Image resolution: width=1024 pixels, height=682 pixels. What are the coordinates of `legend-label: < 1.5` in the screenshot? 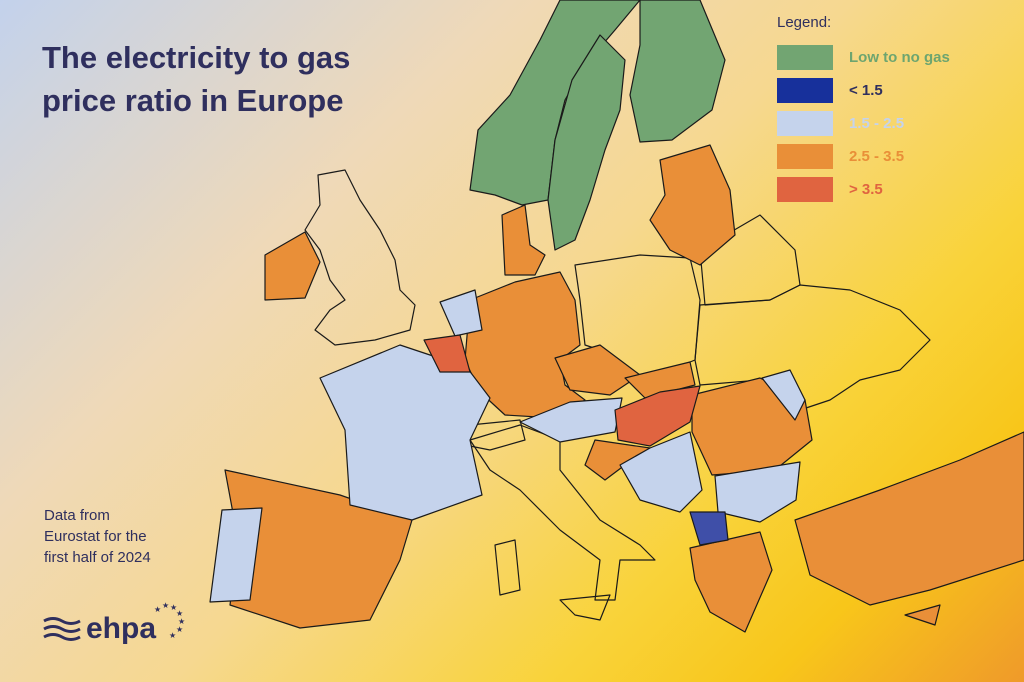 It's located at (866, 90).